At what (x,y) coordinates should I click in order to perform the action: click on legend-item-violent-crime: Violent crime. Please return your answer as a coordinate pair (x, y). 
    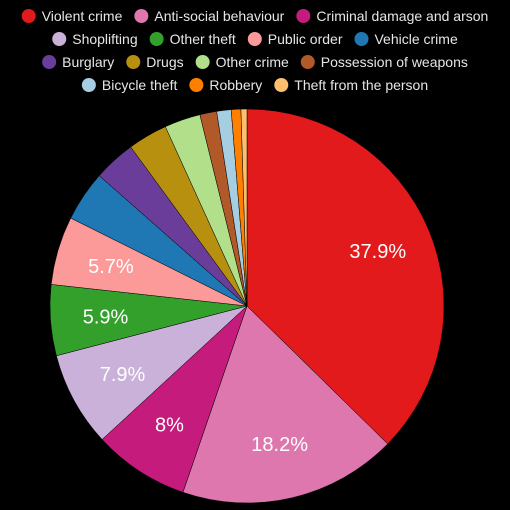
    Looking at the image, I should click on (72, 16).